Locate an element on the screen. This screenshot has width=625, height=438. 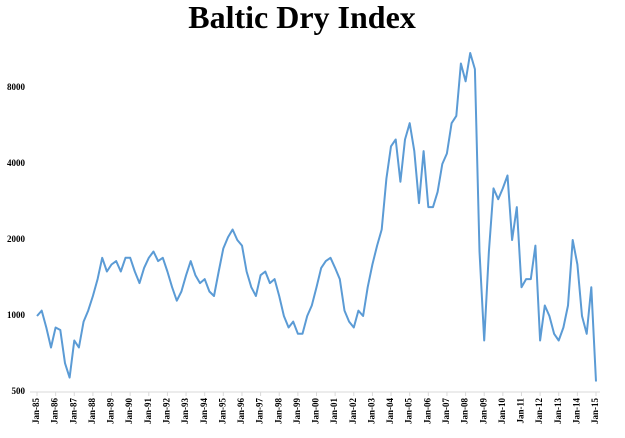
x-tick-label: Jan-10 is located at coordinates (502, 411).